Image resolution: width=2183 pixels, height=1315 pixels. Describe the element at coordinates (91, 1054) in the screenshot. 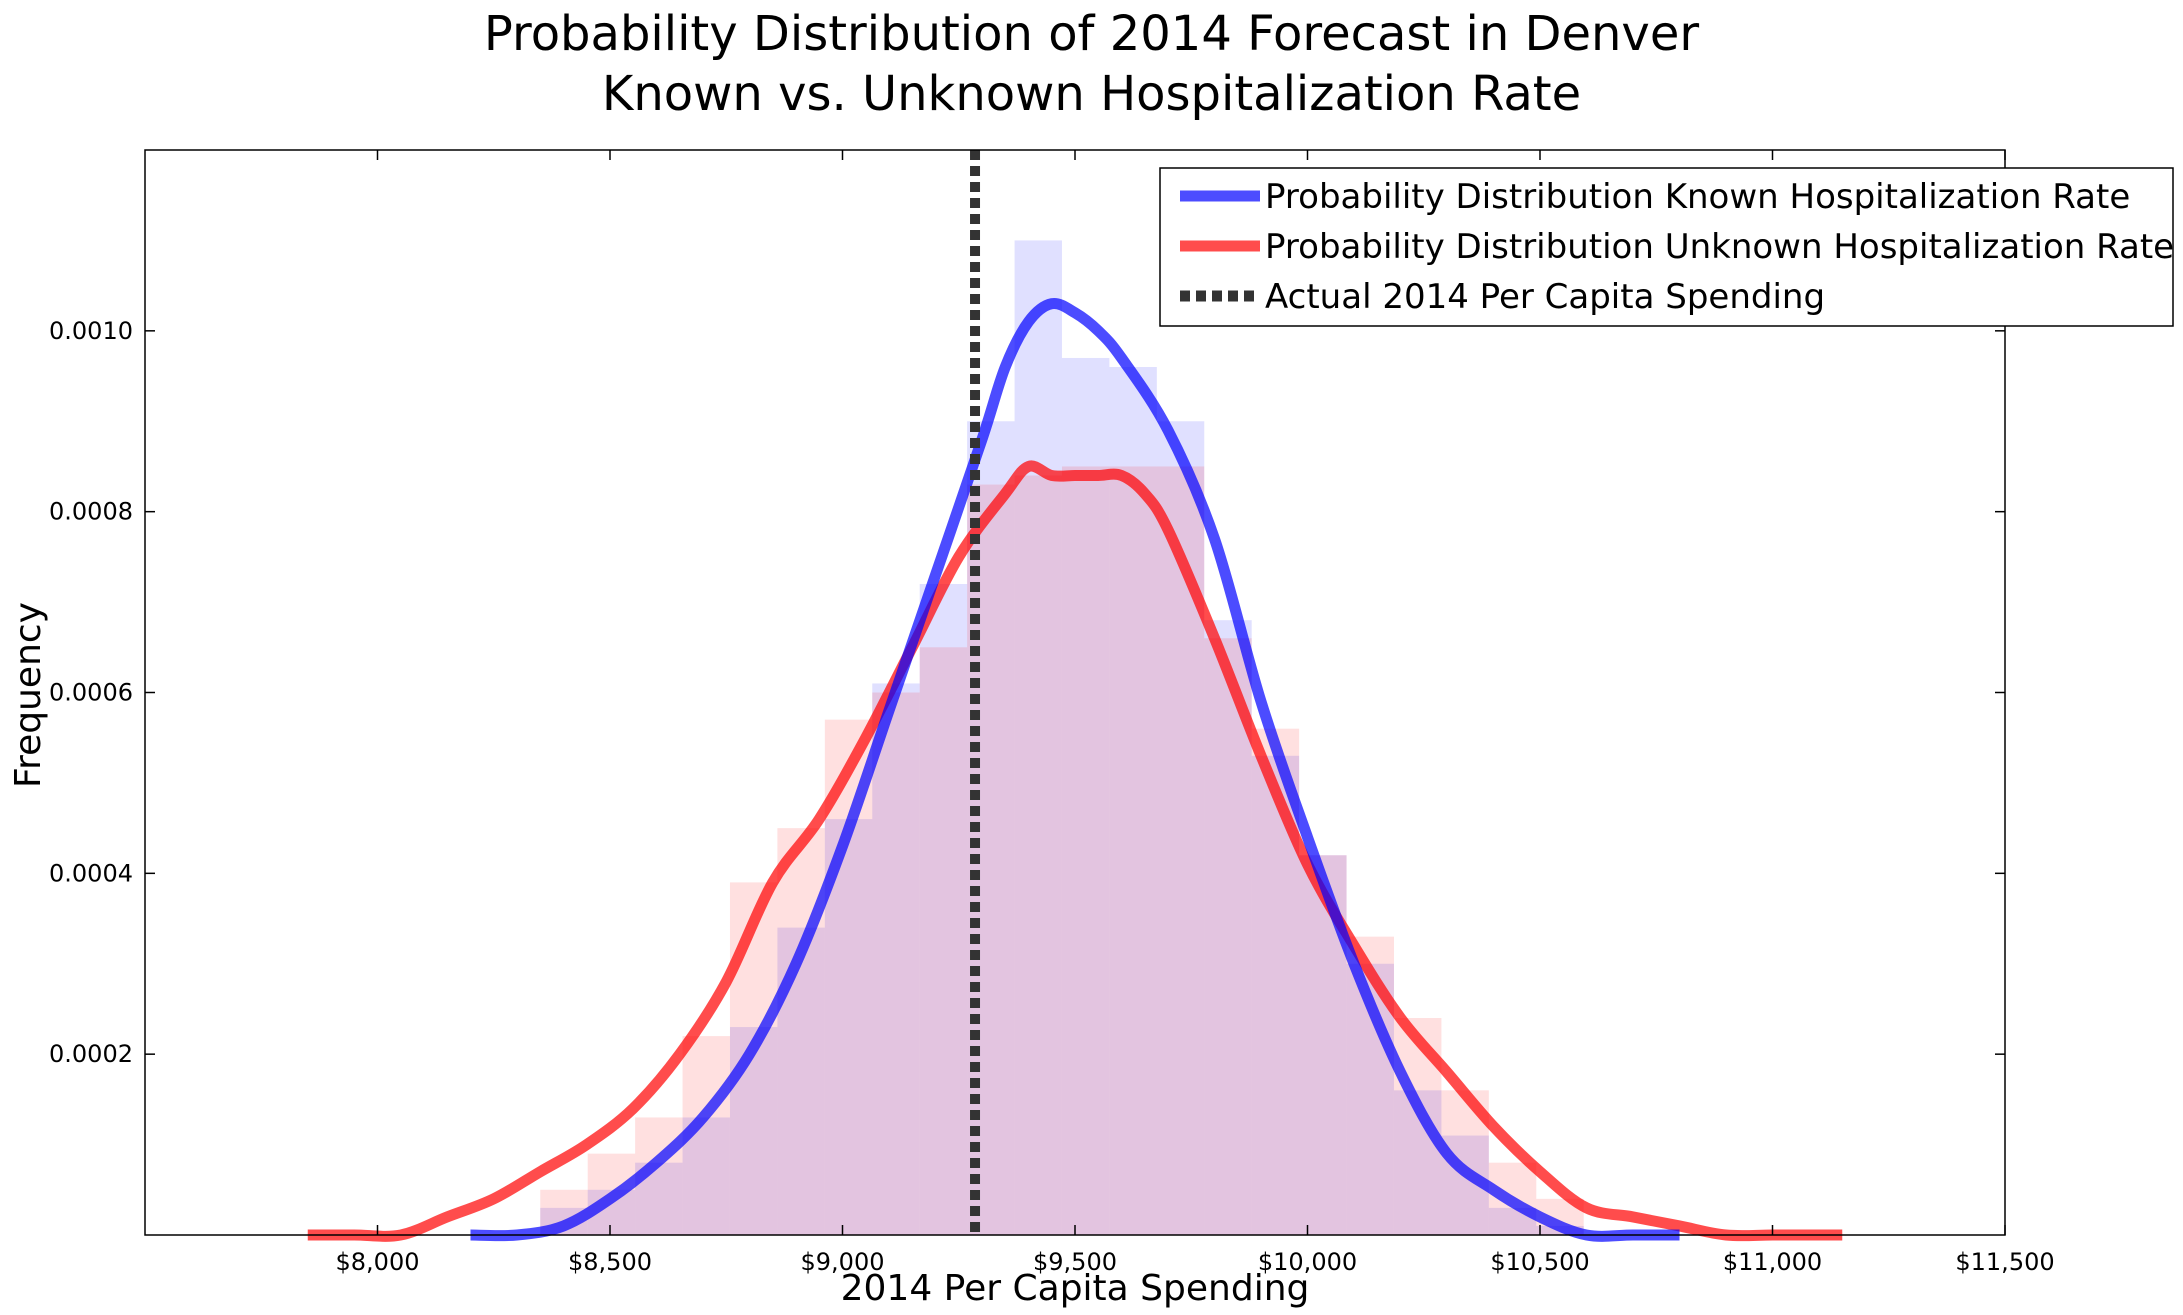

I see `y-tick-label-0: 0.0002` at that location.